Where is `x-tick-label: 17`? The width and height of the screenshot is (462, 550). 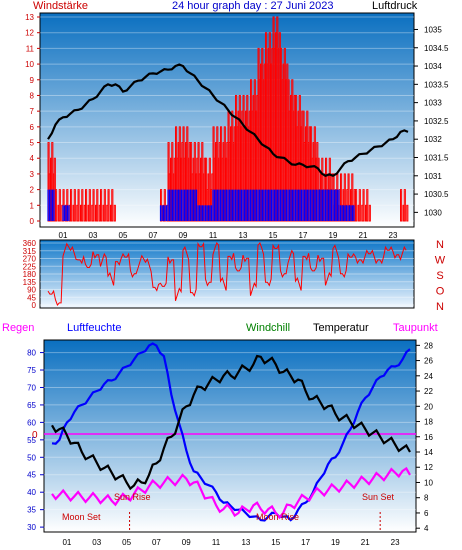
x-tick-label: 17 is located at coordinates (303, 235).